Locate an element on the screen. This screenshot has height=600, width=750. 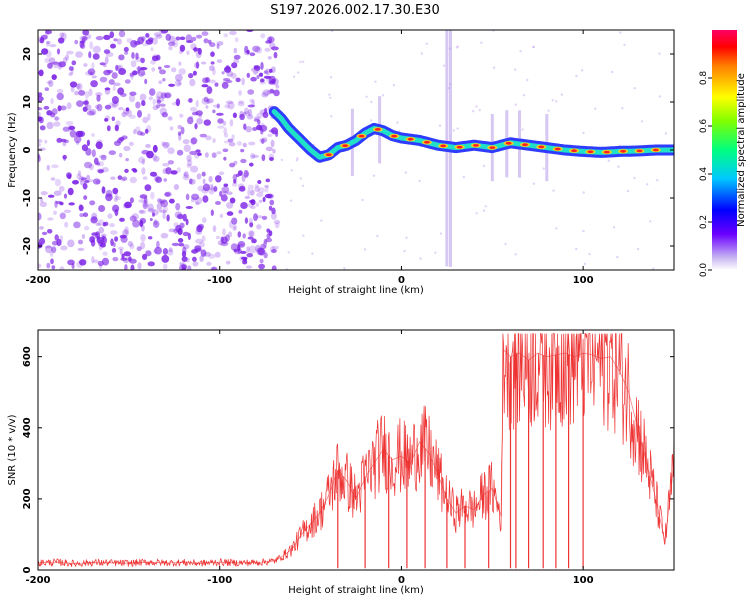
spectrogram-ytick-label: 10 is located at coordinates (27, 102).